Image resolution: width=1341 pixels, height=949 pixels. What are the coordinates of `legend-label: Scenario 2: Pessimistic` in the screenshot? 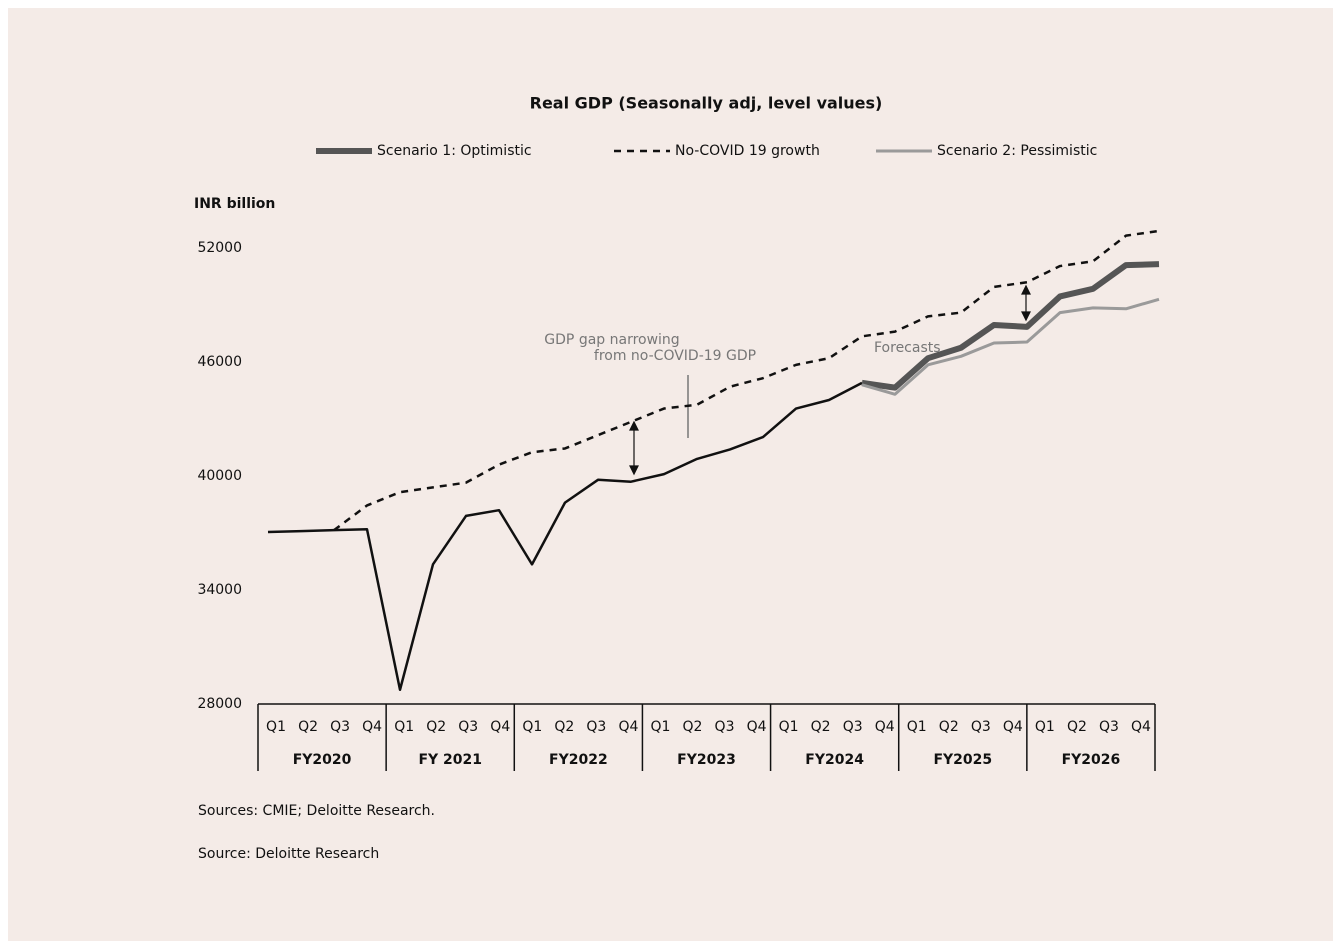 It's located at (1017, 151).